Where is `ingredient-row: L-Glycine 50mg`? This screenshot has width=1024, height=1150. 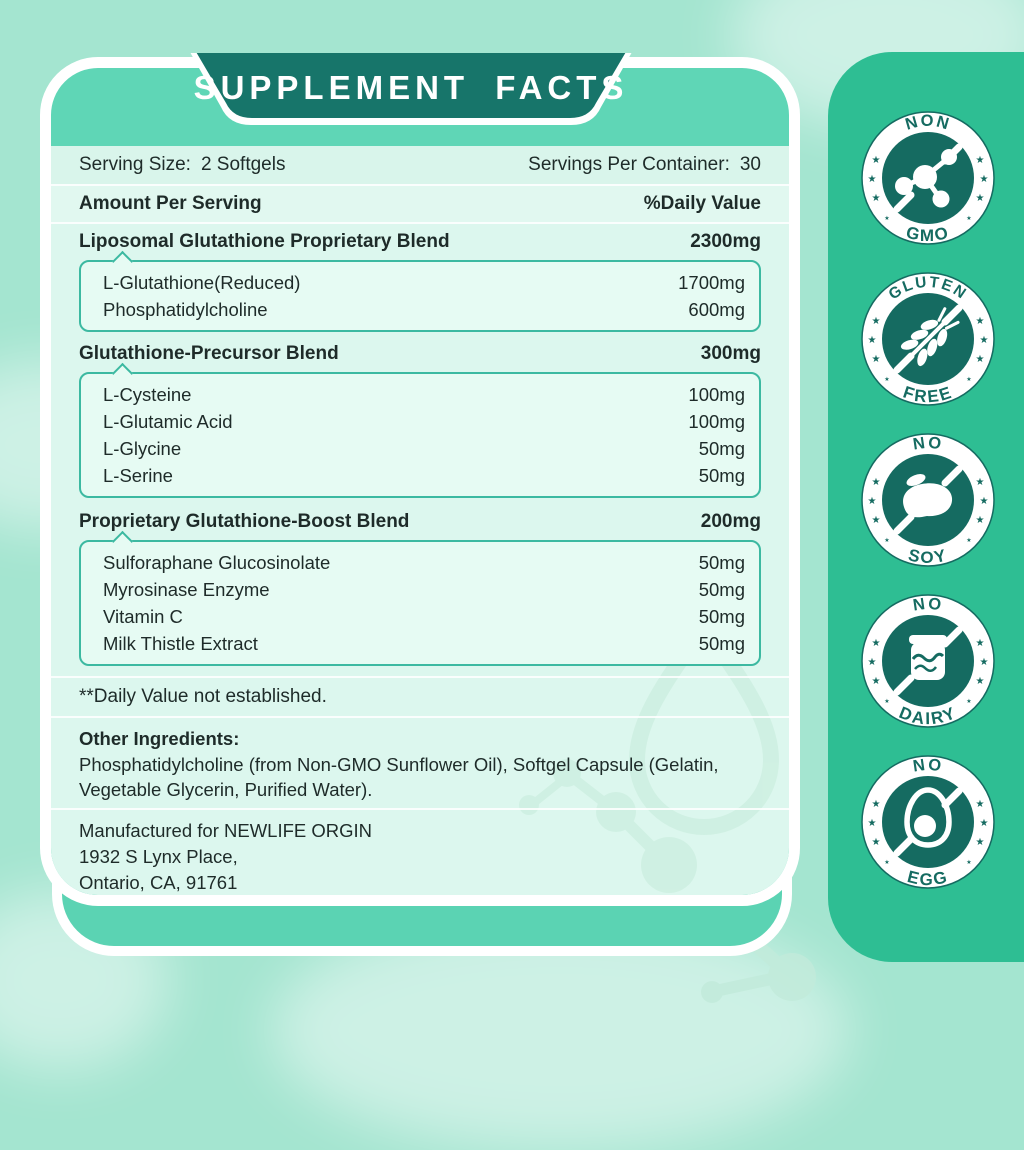 ingredient-row: L-Glycine 50mg is located at coordinates (424, 448).